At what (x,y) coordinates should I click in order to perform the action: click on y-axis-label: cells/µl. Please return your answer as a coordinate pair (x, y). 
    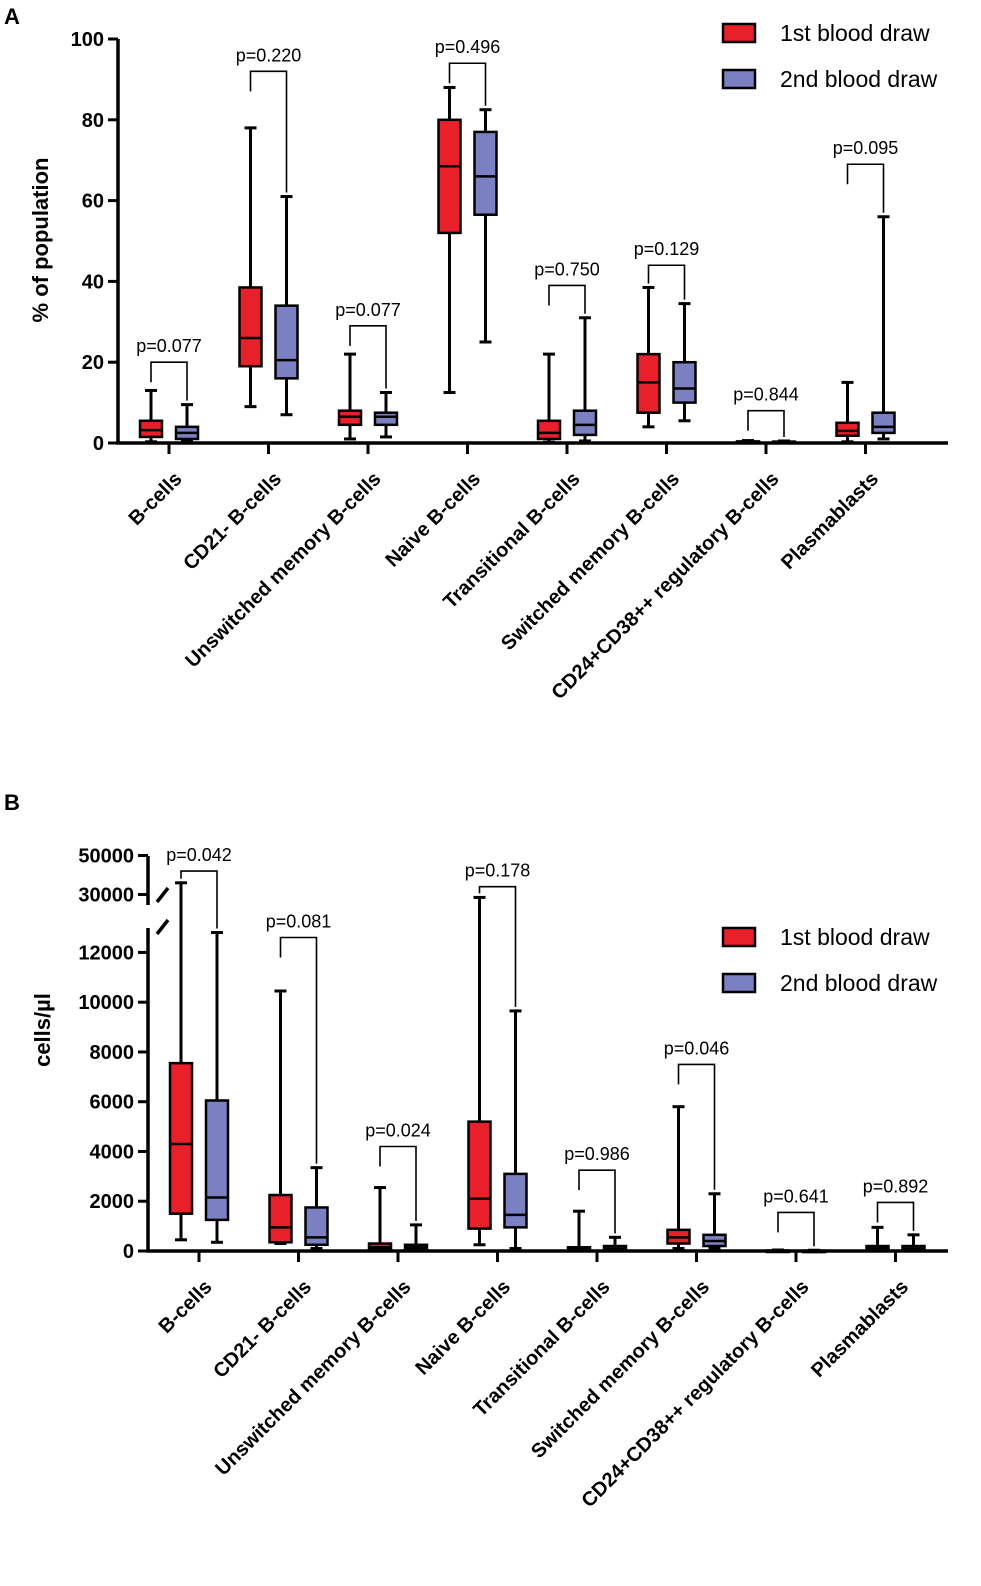
    Looking at the image, I should click on (42, 1030).